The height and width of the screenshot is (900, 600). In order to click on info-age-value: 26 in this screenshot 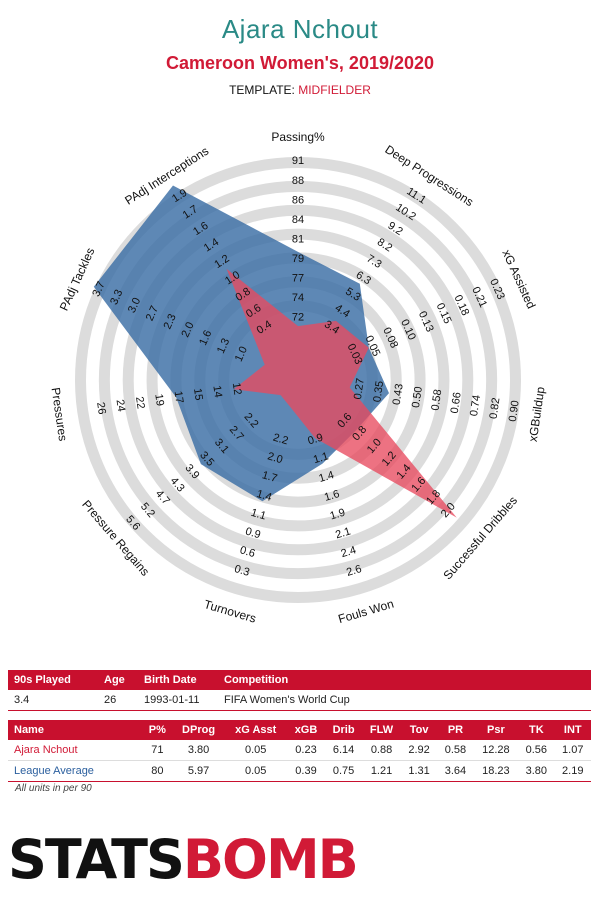, I will do `click(118, 700)`.